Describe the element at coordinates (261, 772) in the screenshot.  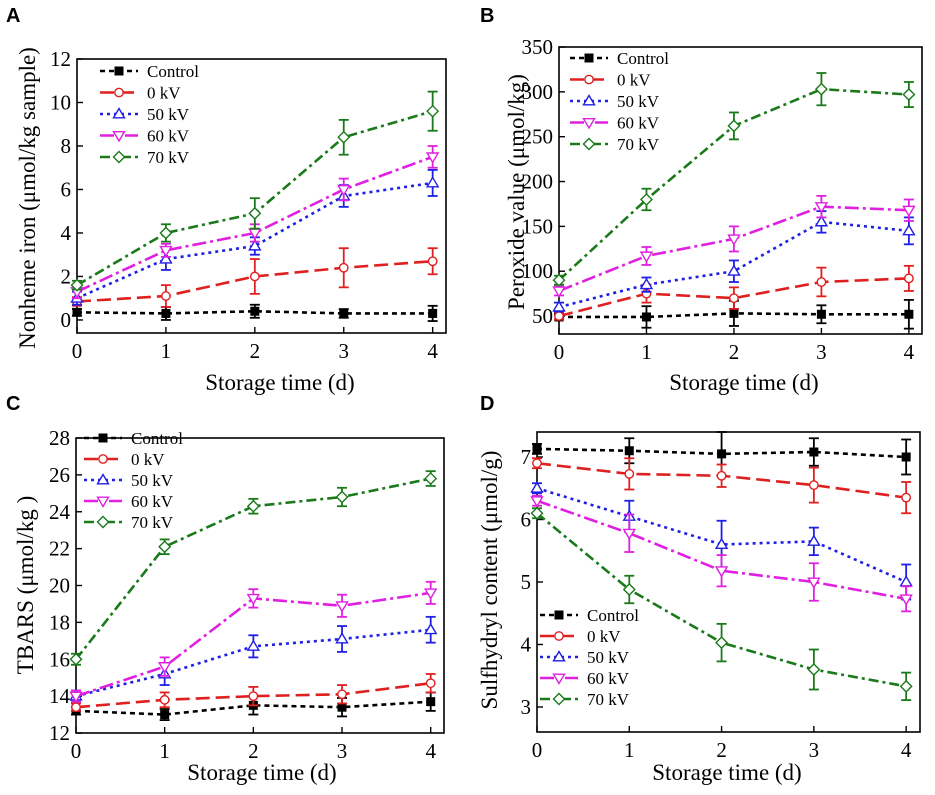
I see `x-axis-label: Storage time (d)` at that location.